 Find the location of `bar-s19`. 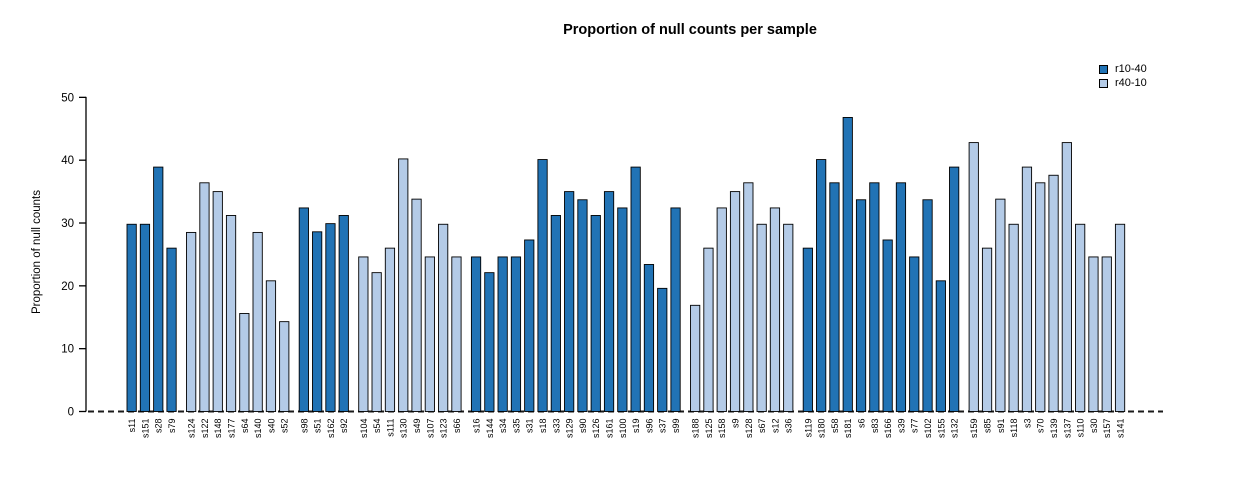

bar-s19 is located at coordinates (635, 289).